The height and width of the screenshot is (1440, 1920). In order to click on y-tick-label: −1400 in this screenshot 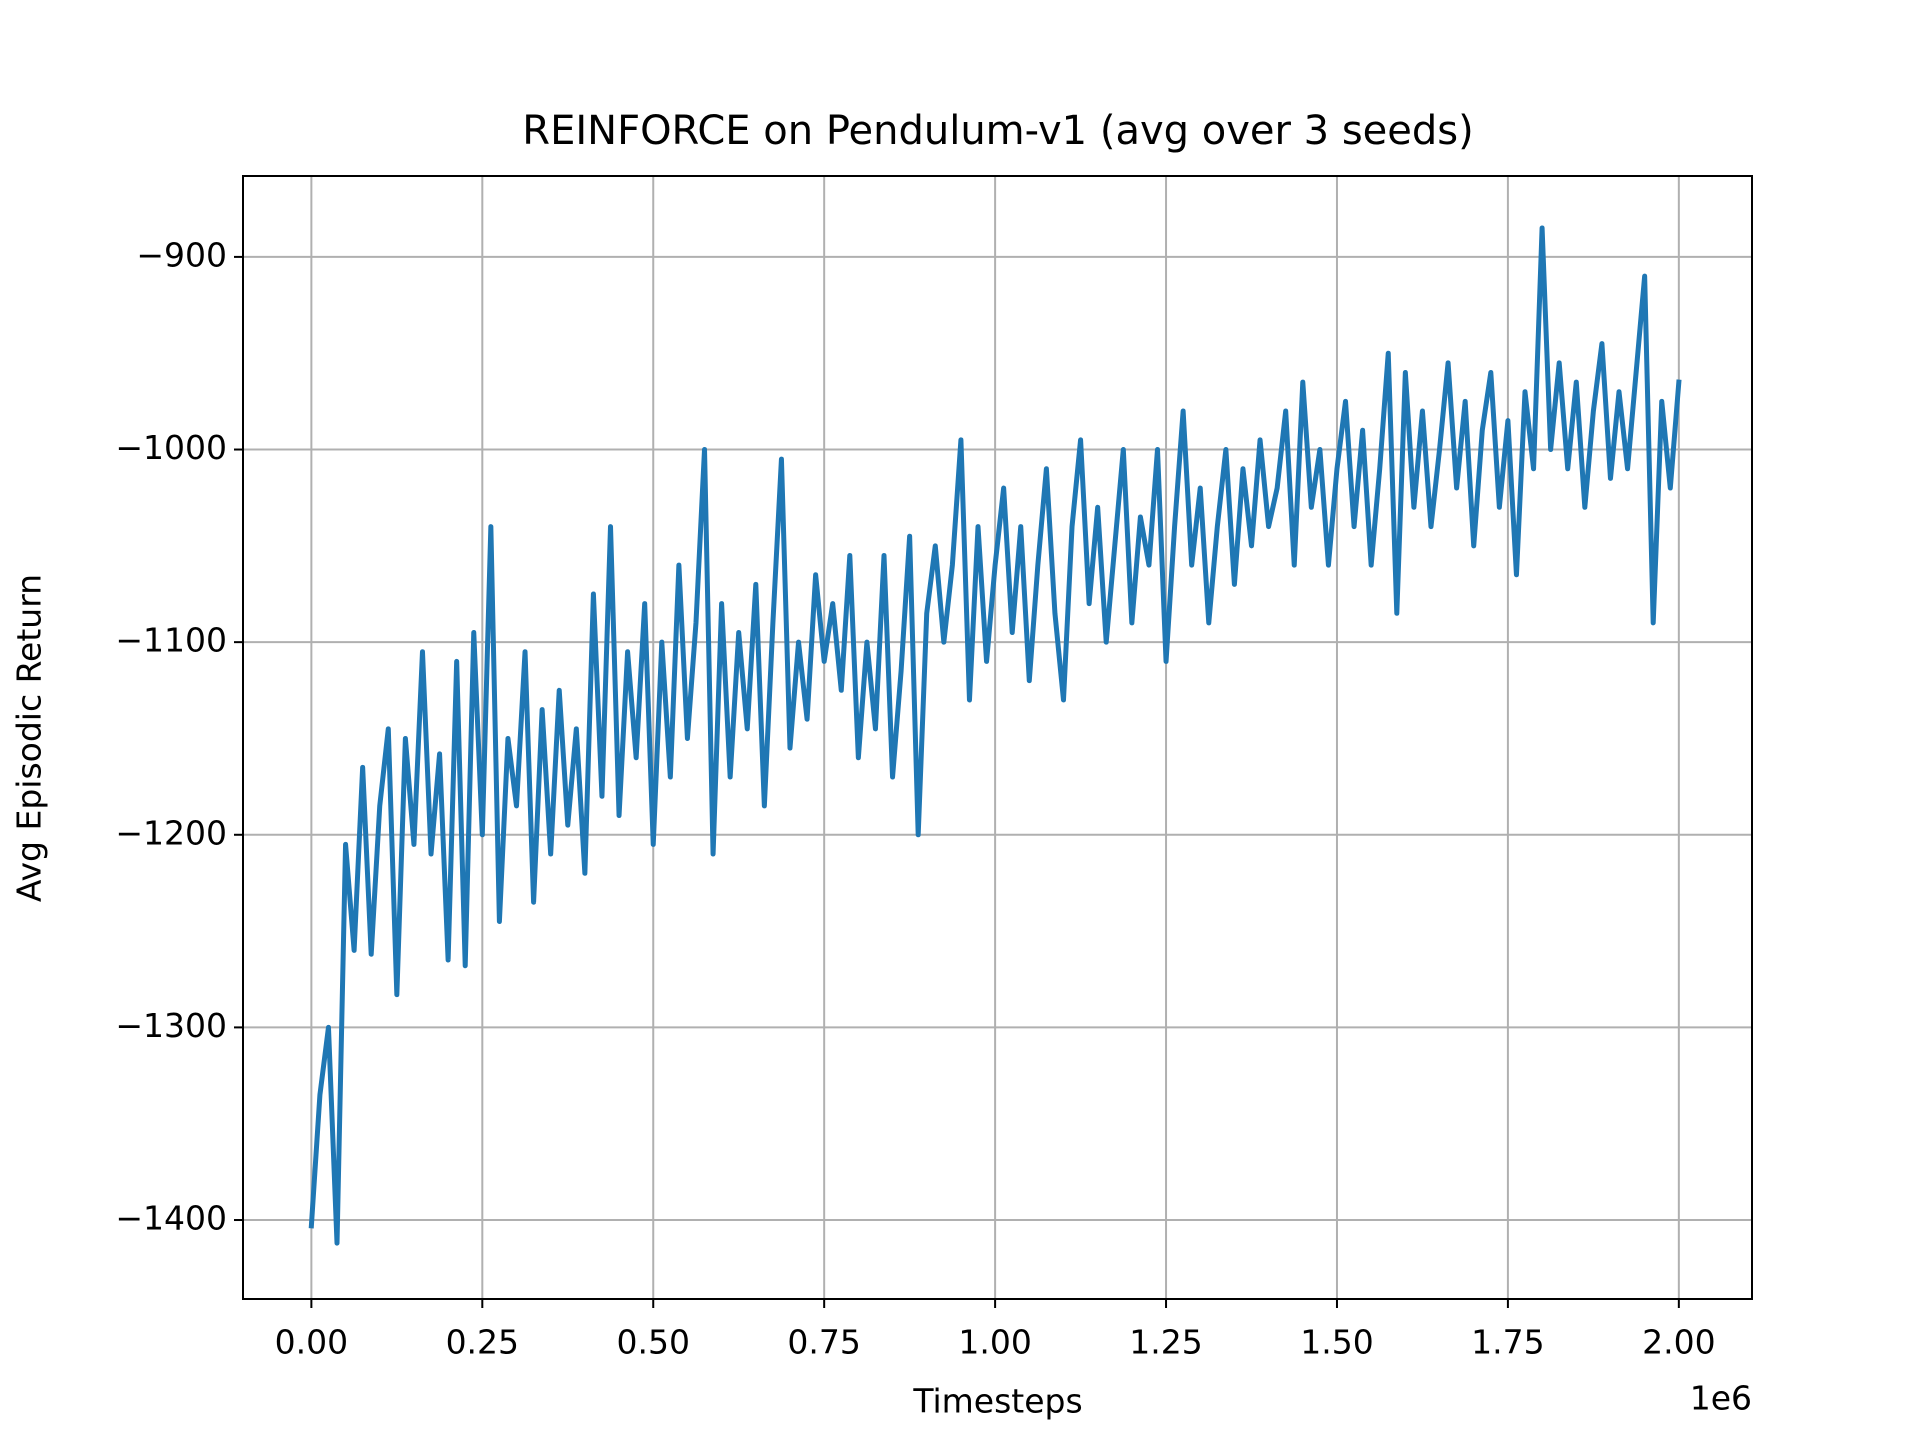, I will do `click(171, 1218)`.